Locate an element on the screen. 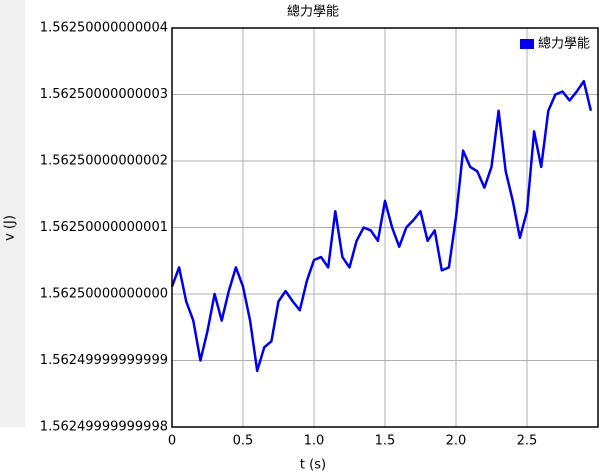 The width and height of the screenshot is (600, 476). x-tick-label: 0.5 is located at coordinates (243, 441).